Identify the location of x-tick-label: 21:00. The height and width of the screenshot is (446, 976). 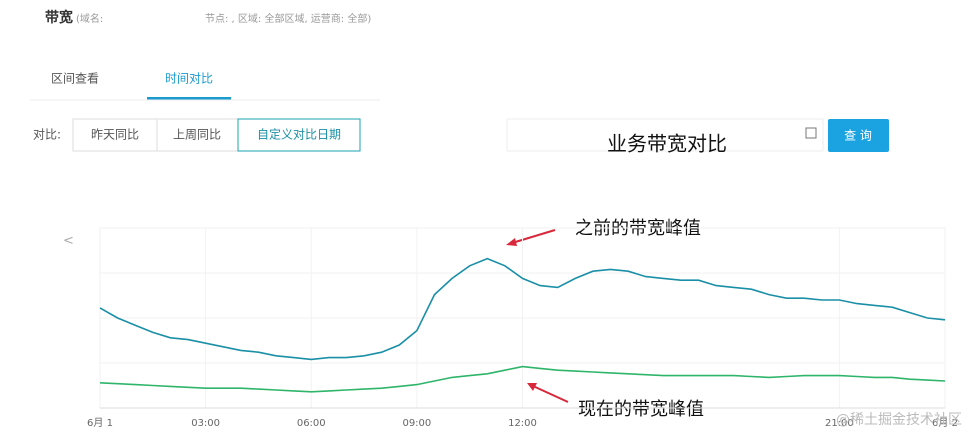
(839, 423).